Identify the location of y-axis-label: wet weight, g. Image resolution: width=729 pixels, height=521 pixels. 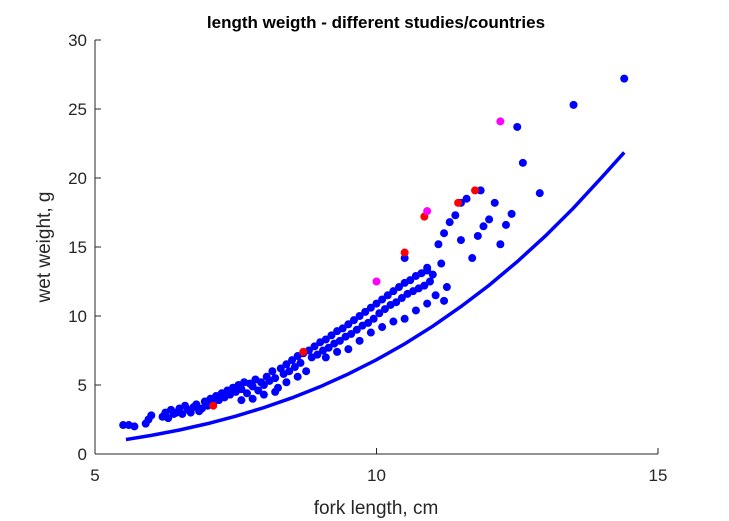
(44, 248).